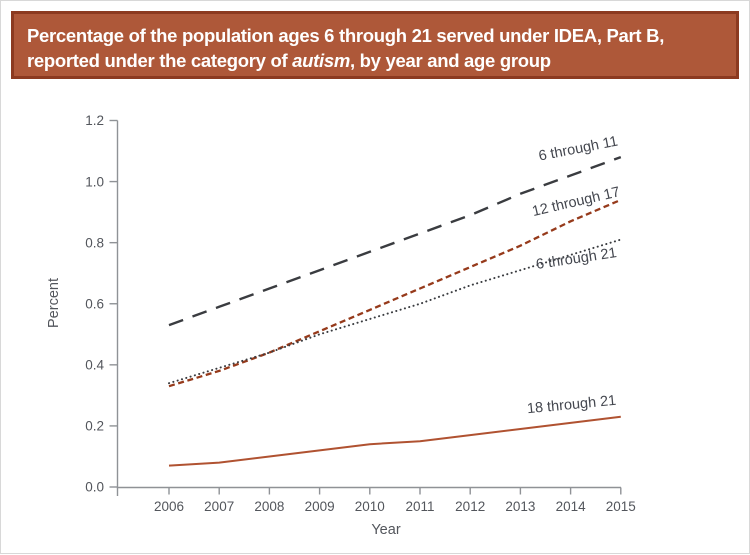 The image size is (750, 555). Describe the element at coordinates (219, 506) in the screenshot. I see `x-tick-label: 2007` at that location.